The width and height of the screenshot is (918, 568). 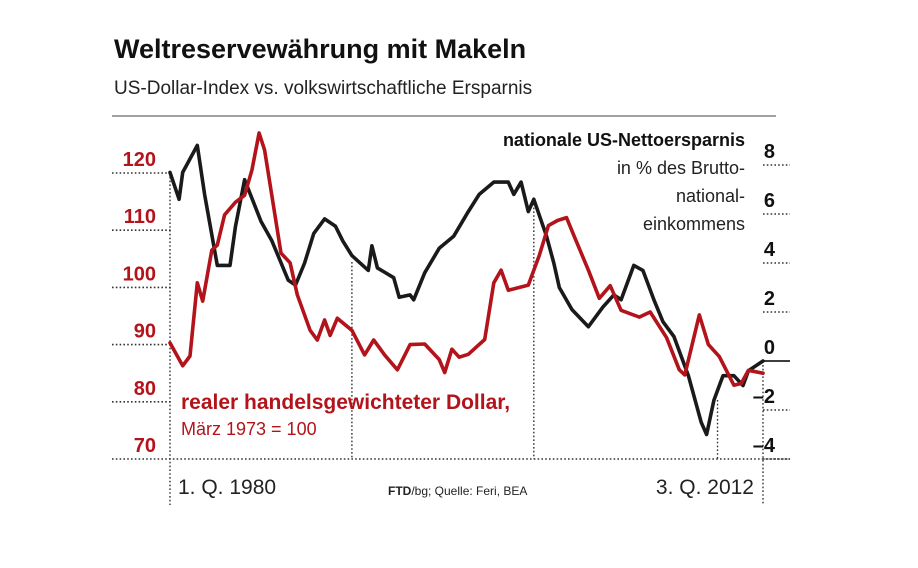 I want to click on left-tick-label: 110, so click(x=140, y=217).